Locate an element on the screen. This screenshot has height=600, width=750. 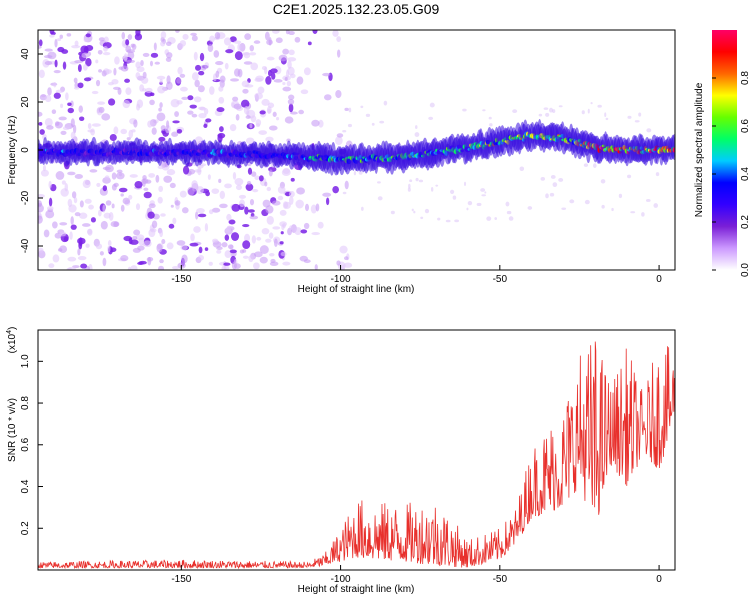
snr-multiplier-exp: 4 is located at coordinates (9, 332).